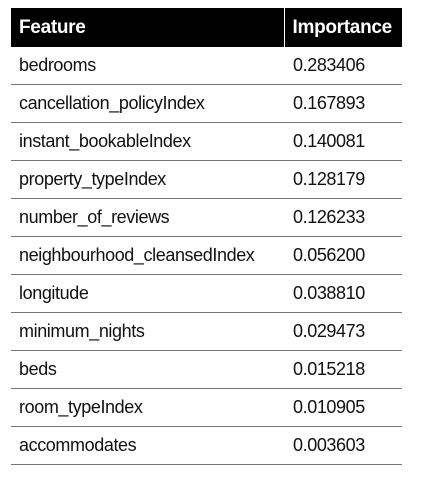 This screenshot has height=479, width=421. I want to click on table-row: instant_bookableIndex 0.140081, so click(206, 141).